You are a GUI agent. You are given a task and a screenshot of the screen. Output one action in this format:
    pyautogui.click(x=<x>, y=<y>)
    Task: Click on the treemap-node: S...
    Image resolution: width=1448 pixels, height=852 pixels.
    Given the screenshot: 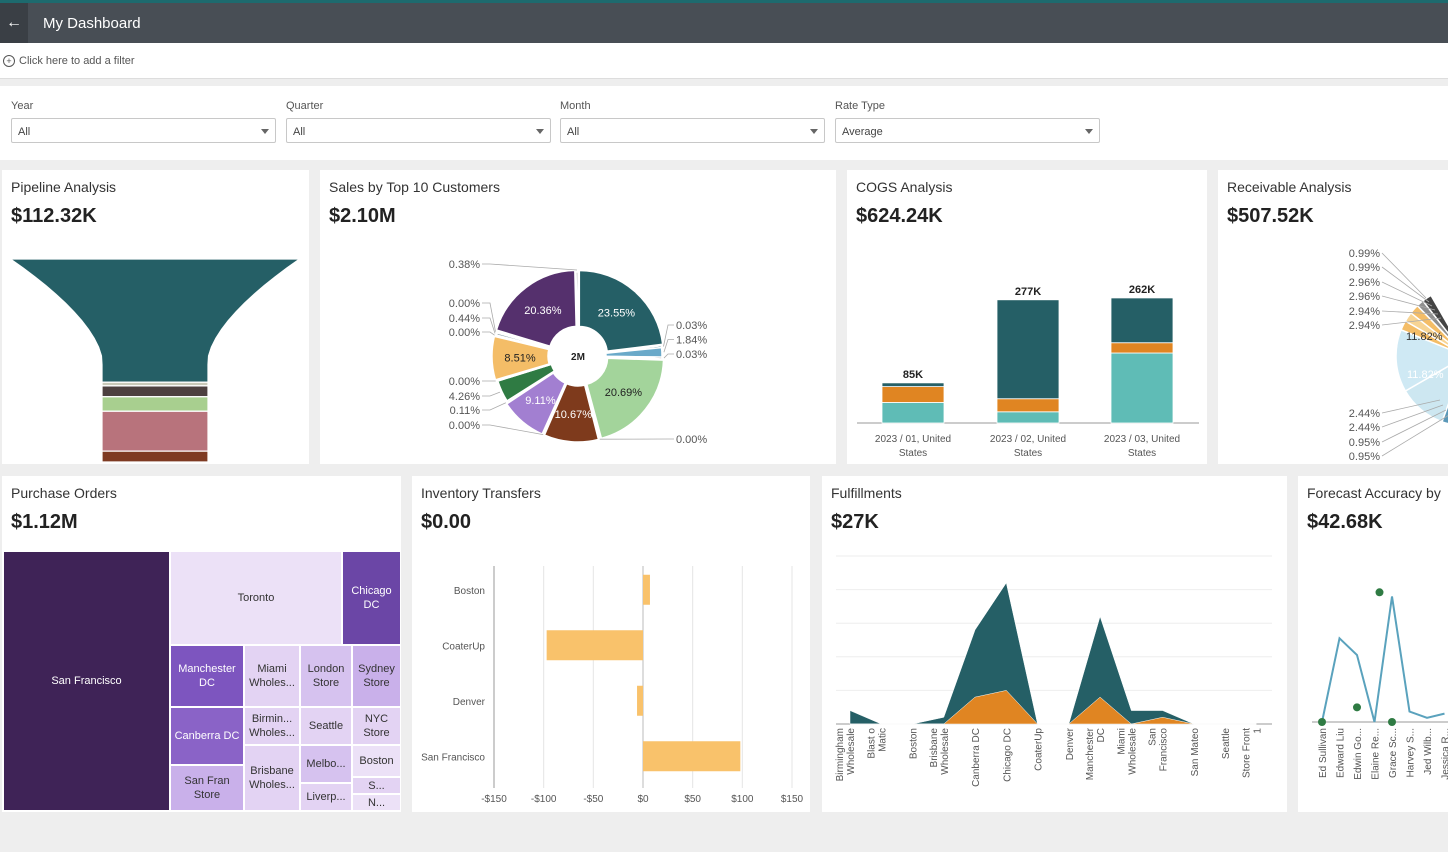 What is the action you would take?
    pyautogui.click(x=376, y=785)
    